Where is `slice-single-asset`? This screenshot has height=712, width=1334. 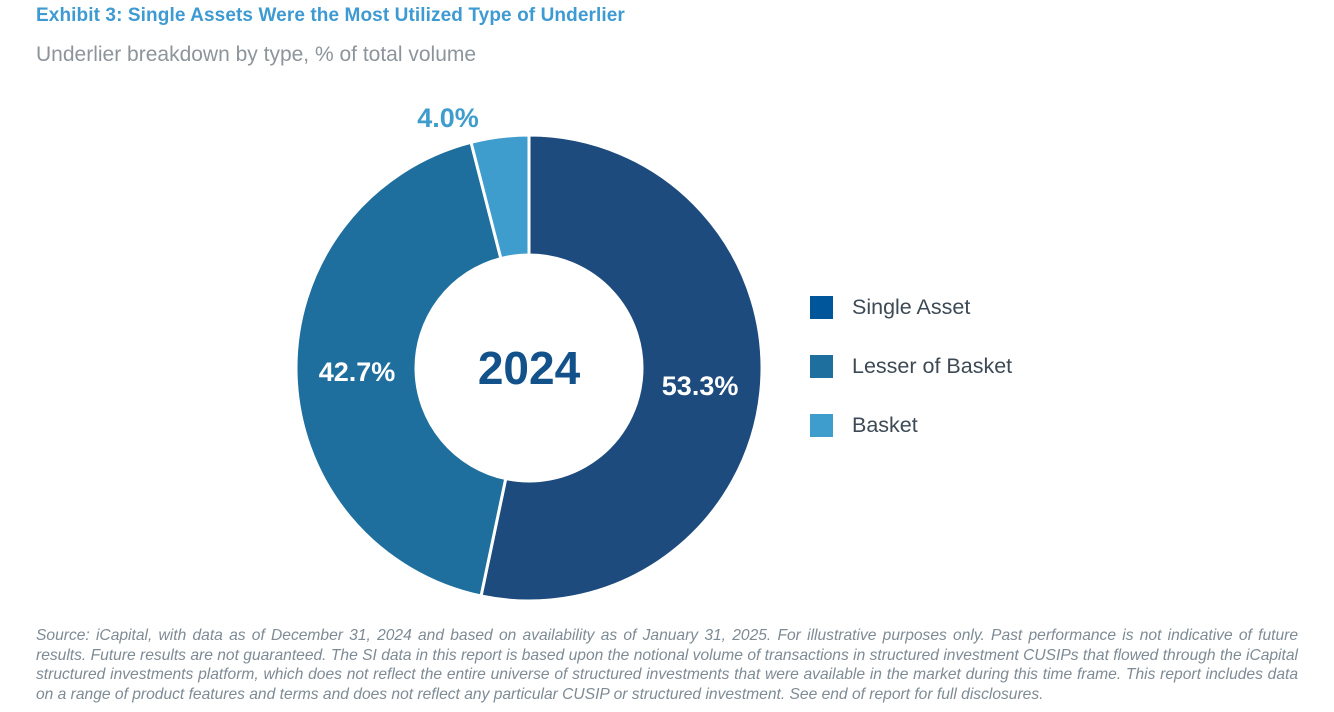 slice-single-asset is located at coordinates (621, 368).